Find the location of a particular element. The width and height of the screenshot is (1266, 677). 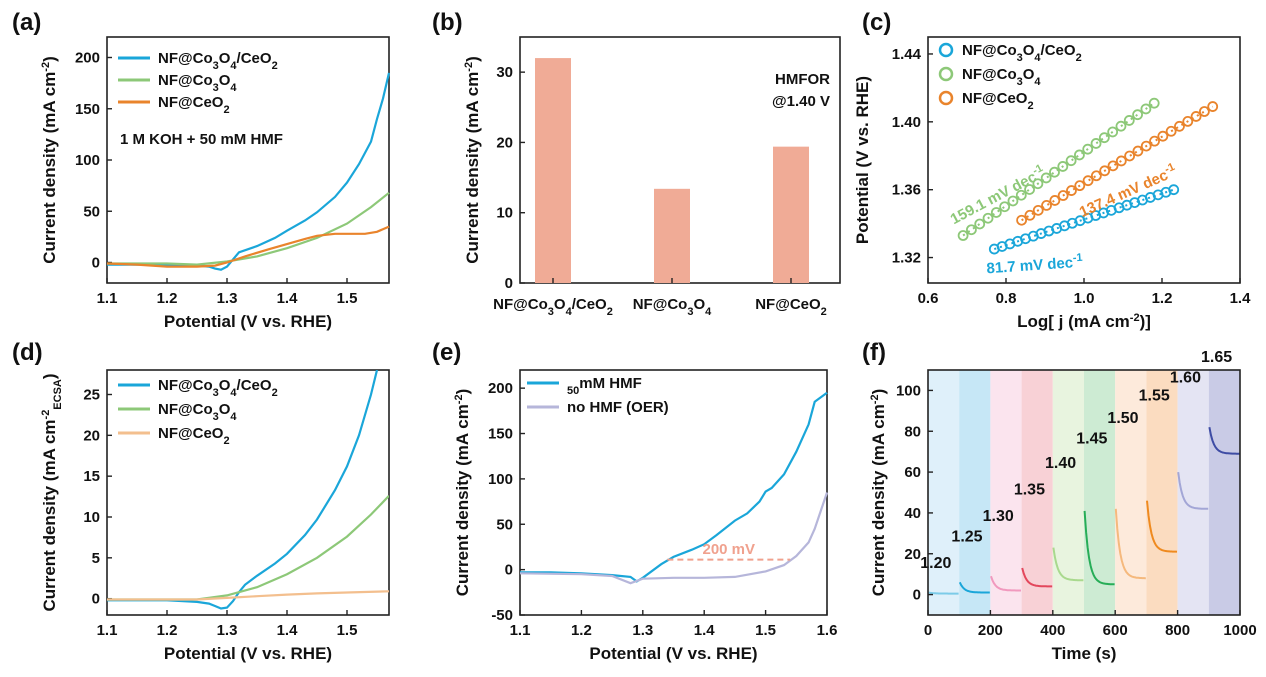

y-tick-label: 15 is located at coordinates (91, 476).